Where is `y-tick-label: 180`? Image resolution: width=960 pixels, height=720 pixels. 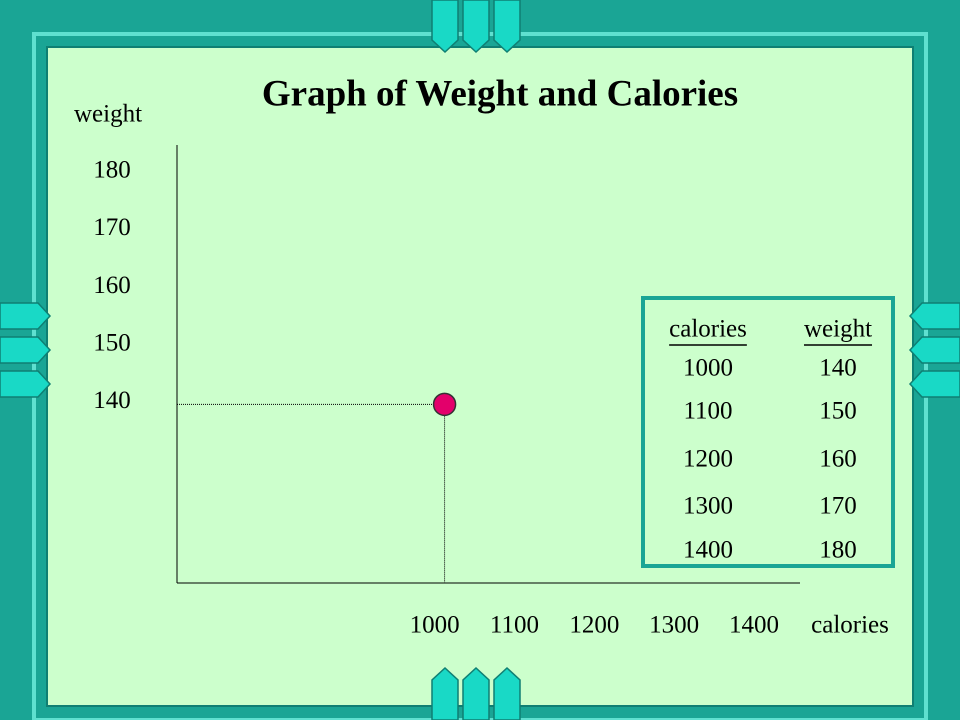
y-tick-label: 180 is located at coordinates (112, 170).